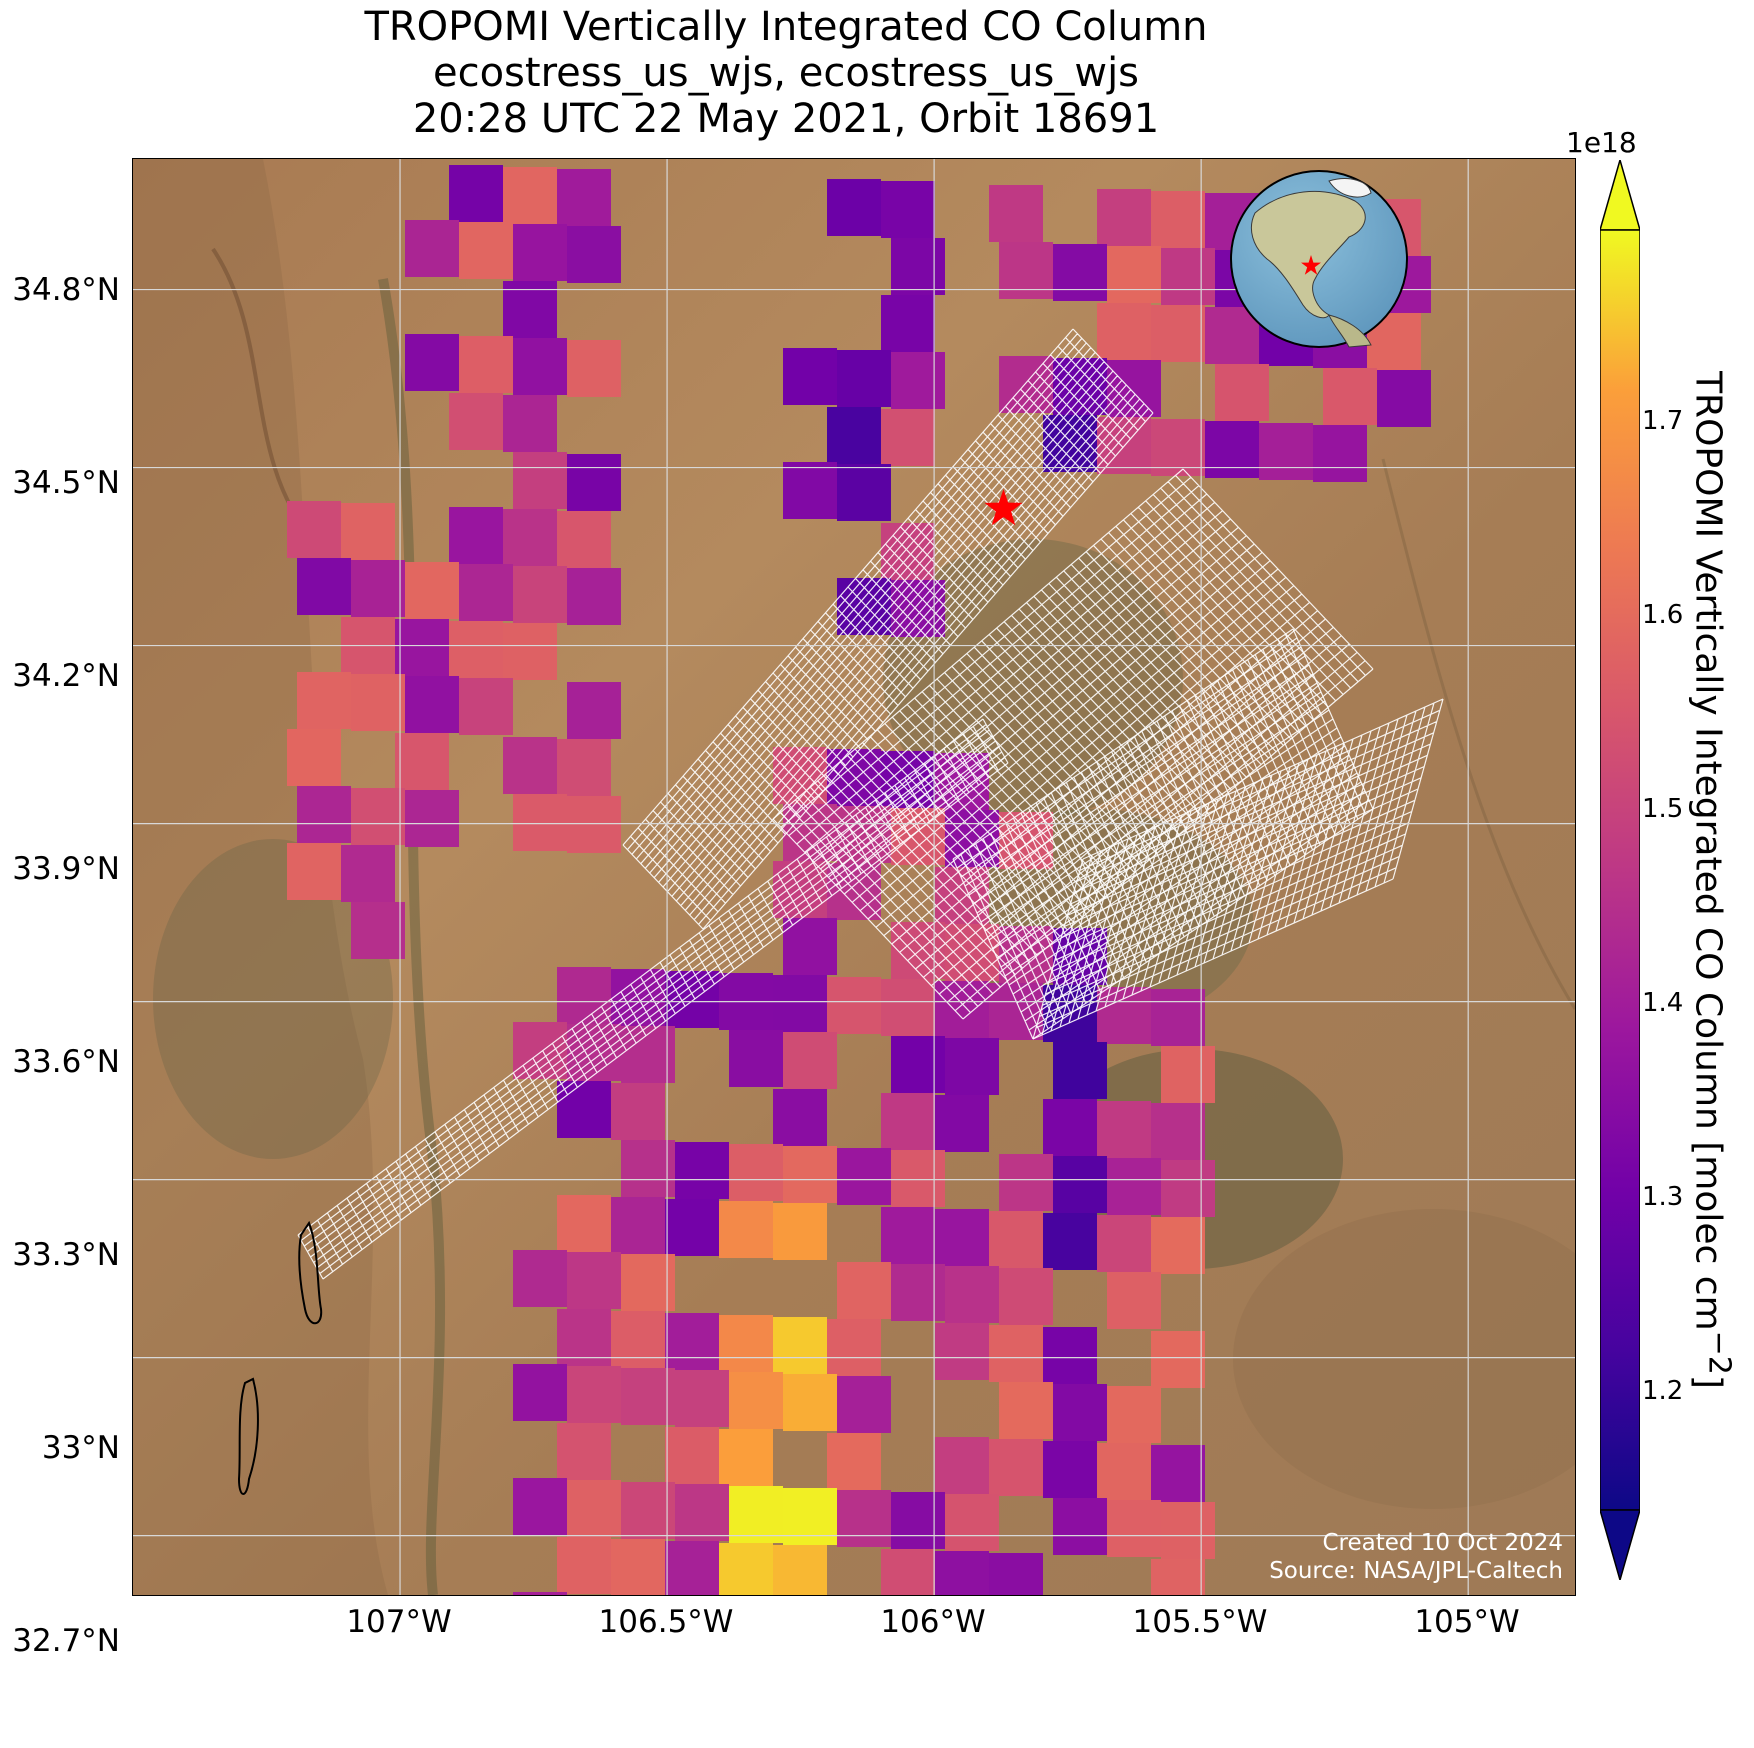  What do you see at coordinates (1003, 507) in the screenshot?
I see `target-star-marker` at bounding box center [1003, 507].